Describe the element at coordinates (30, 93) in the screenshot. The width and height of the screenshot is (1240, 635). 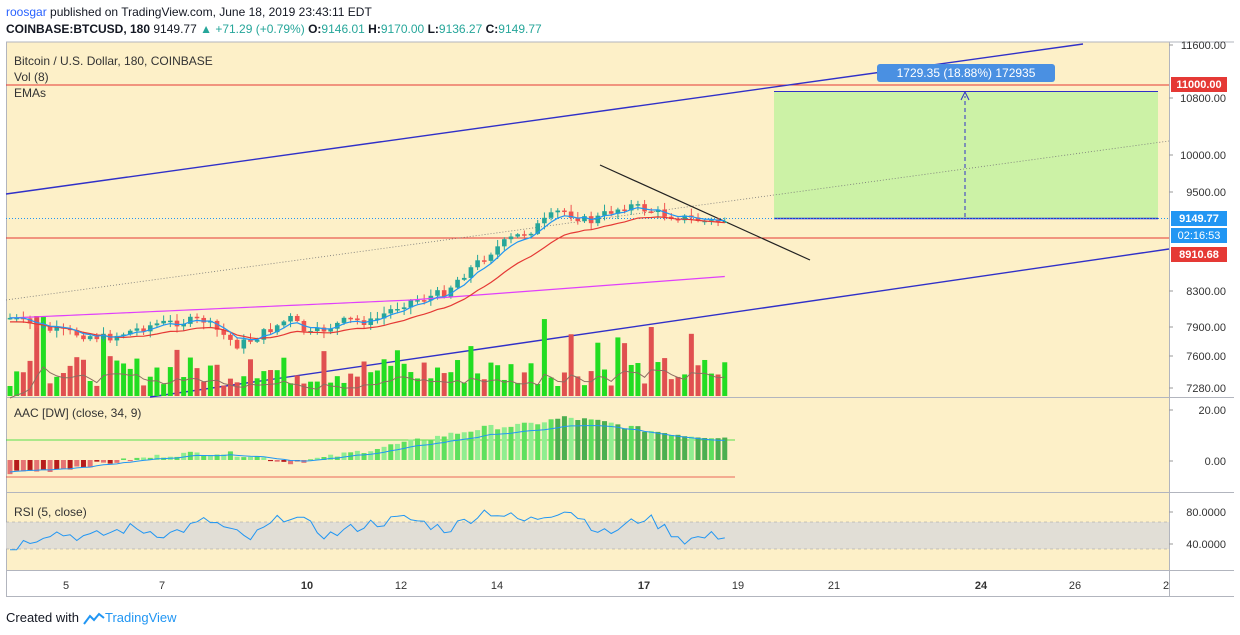
I see `emas-legend: EMAs` at that location.